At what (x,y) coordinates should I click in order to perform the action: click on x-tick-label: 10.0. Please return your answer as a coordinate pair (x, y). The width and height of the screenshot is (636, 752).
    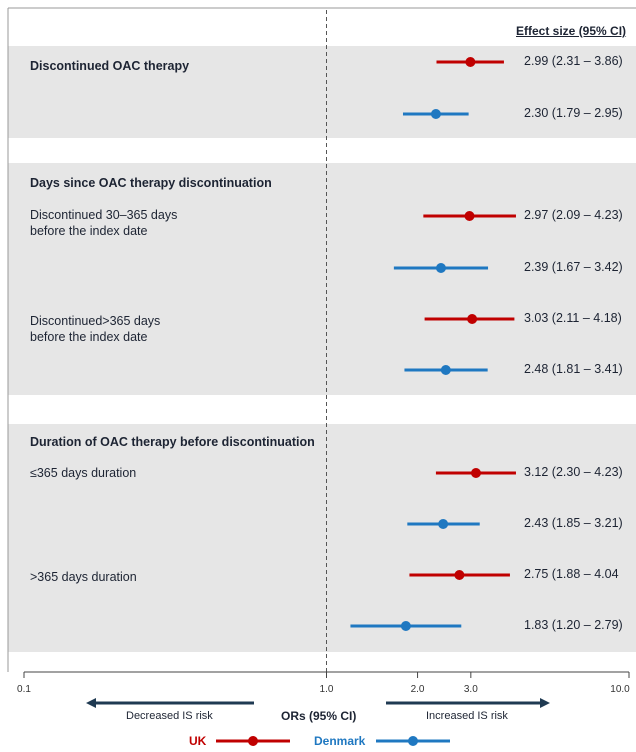
    Looking at the image, I should click on (620, 689).